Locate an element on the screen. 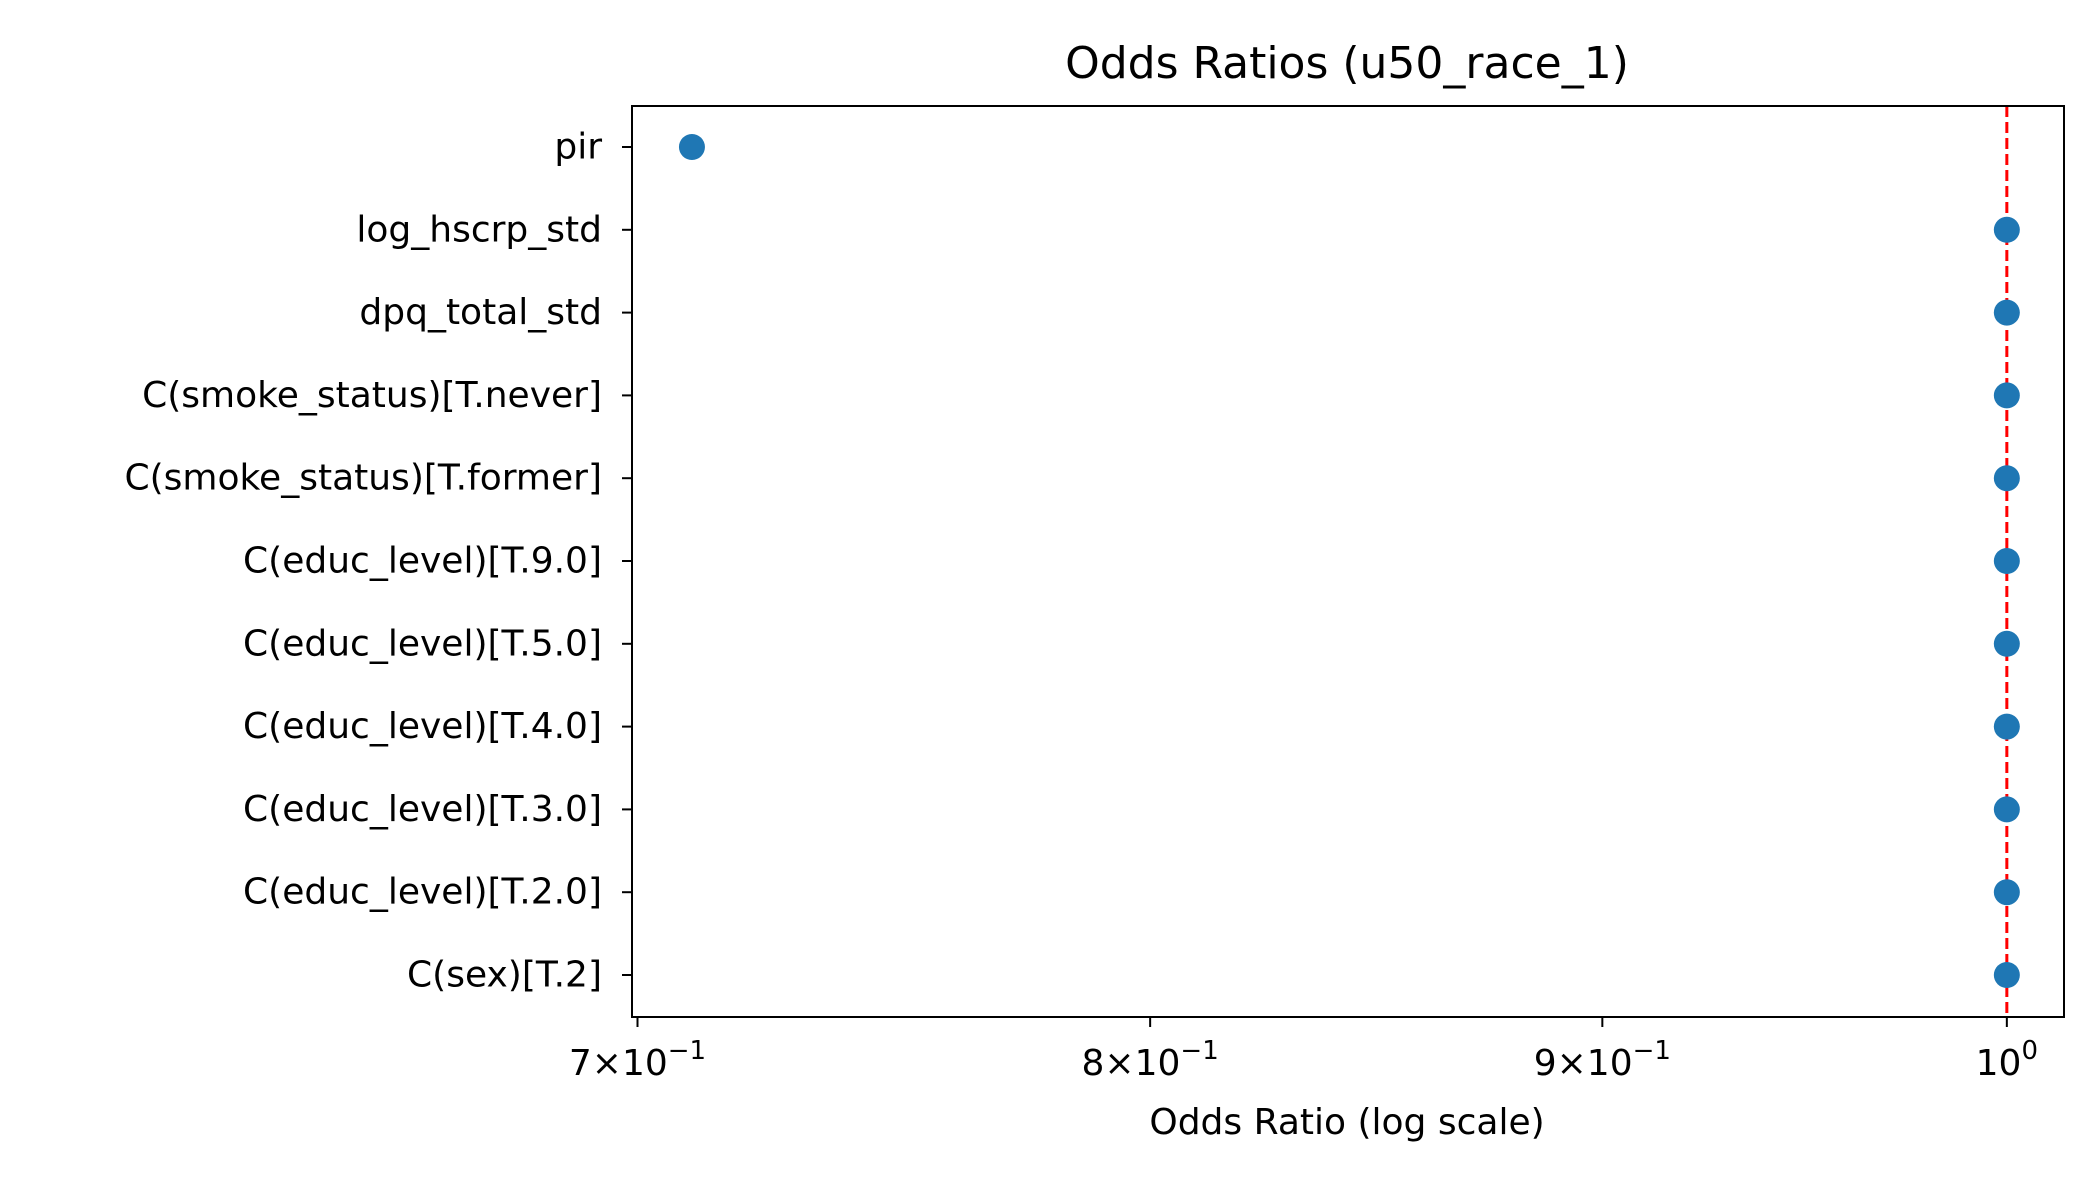  y-tick-label: C(smoke_status)[T.never] is located at coordinates (372, 395).